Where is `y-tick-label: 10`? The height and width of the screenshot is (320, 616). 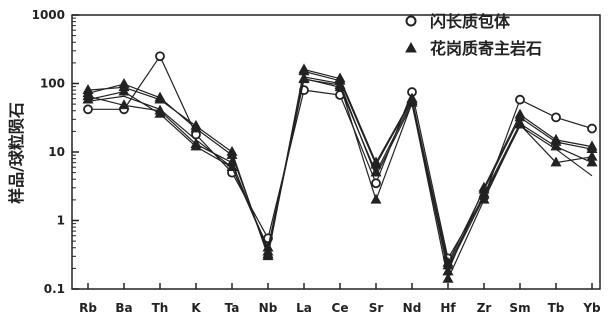
y-tick-label: 10 is located at coordinates (56, 152).